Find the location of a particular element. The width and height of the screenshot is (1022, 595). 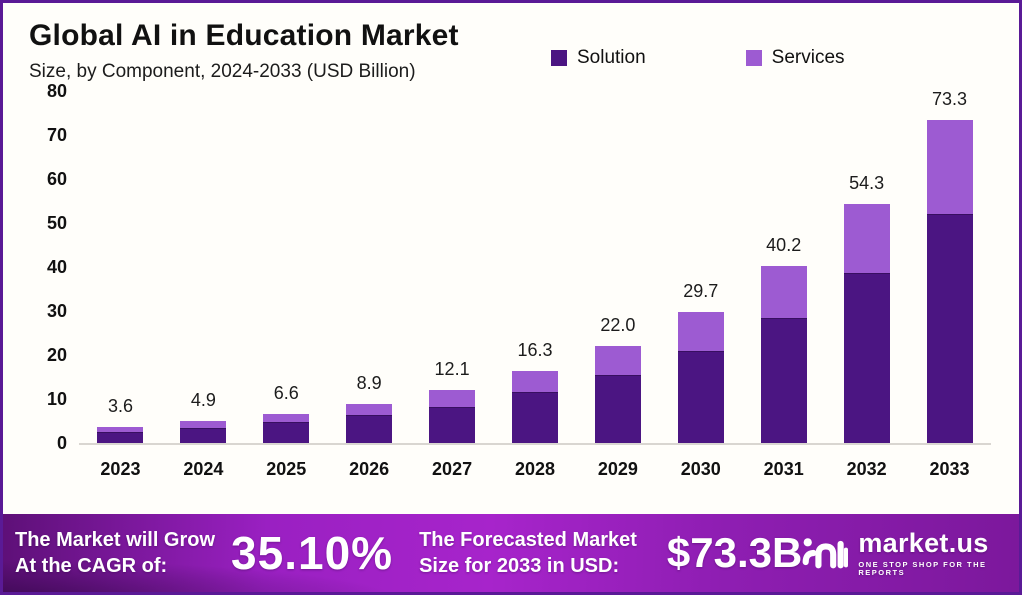

bar-total-label: 4.9 is located at coordinates (203, 400).